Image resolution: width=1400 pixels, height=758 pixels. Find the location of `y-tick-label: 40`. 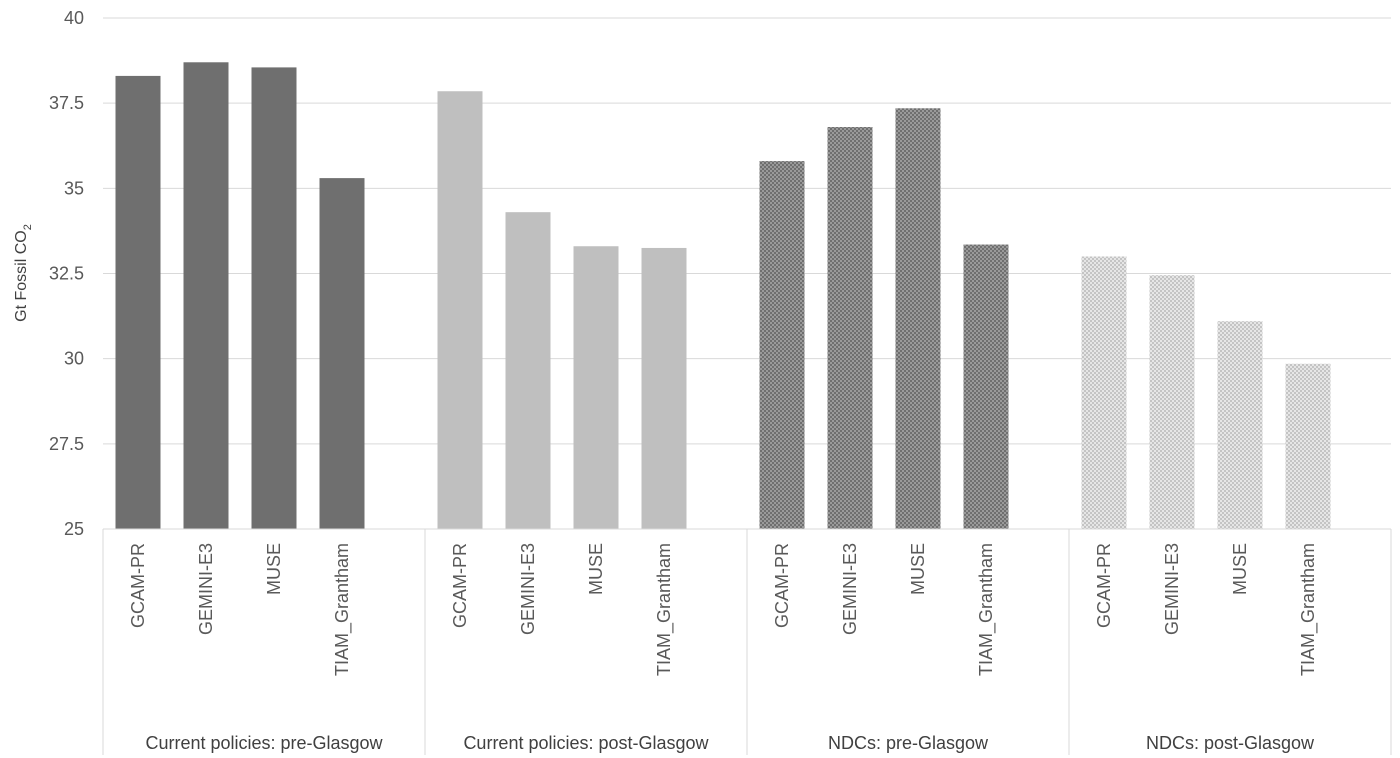

y-tick-label: 40 is located at coordinates (74, 18).